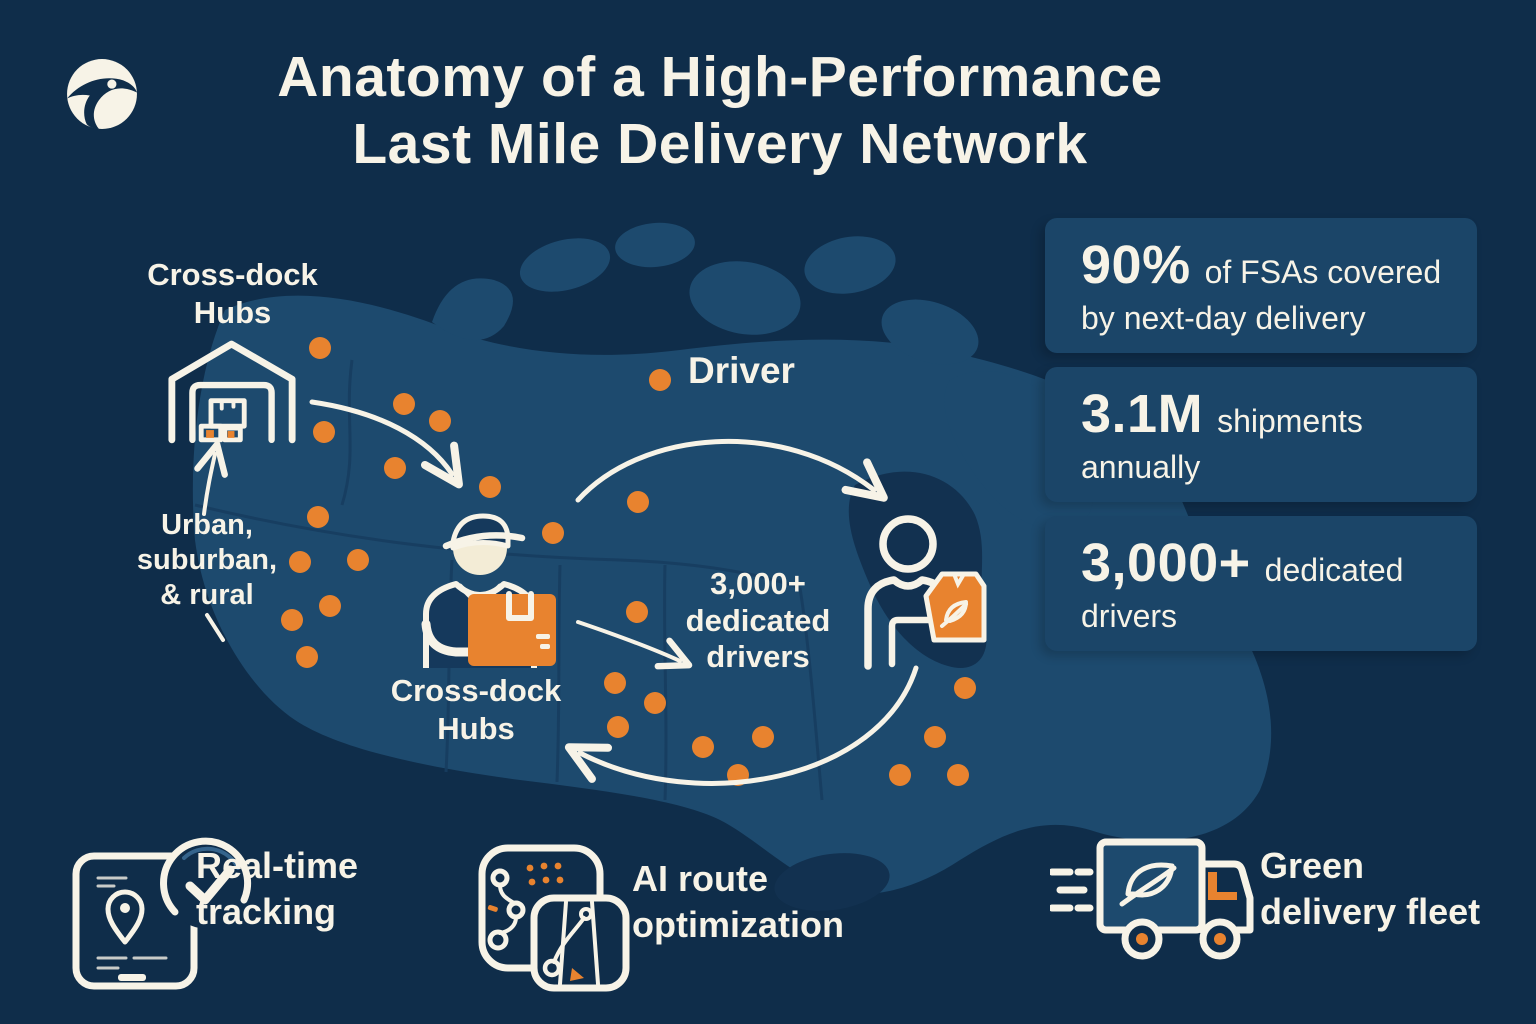 The image size is (1536, 1024). Describe the element at coordinates (741, 370) in the screenshot. I see `label-driver: Driver` at that location.